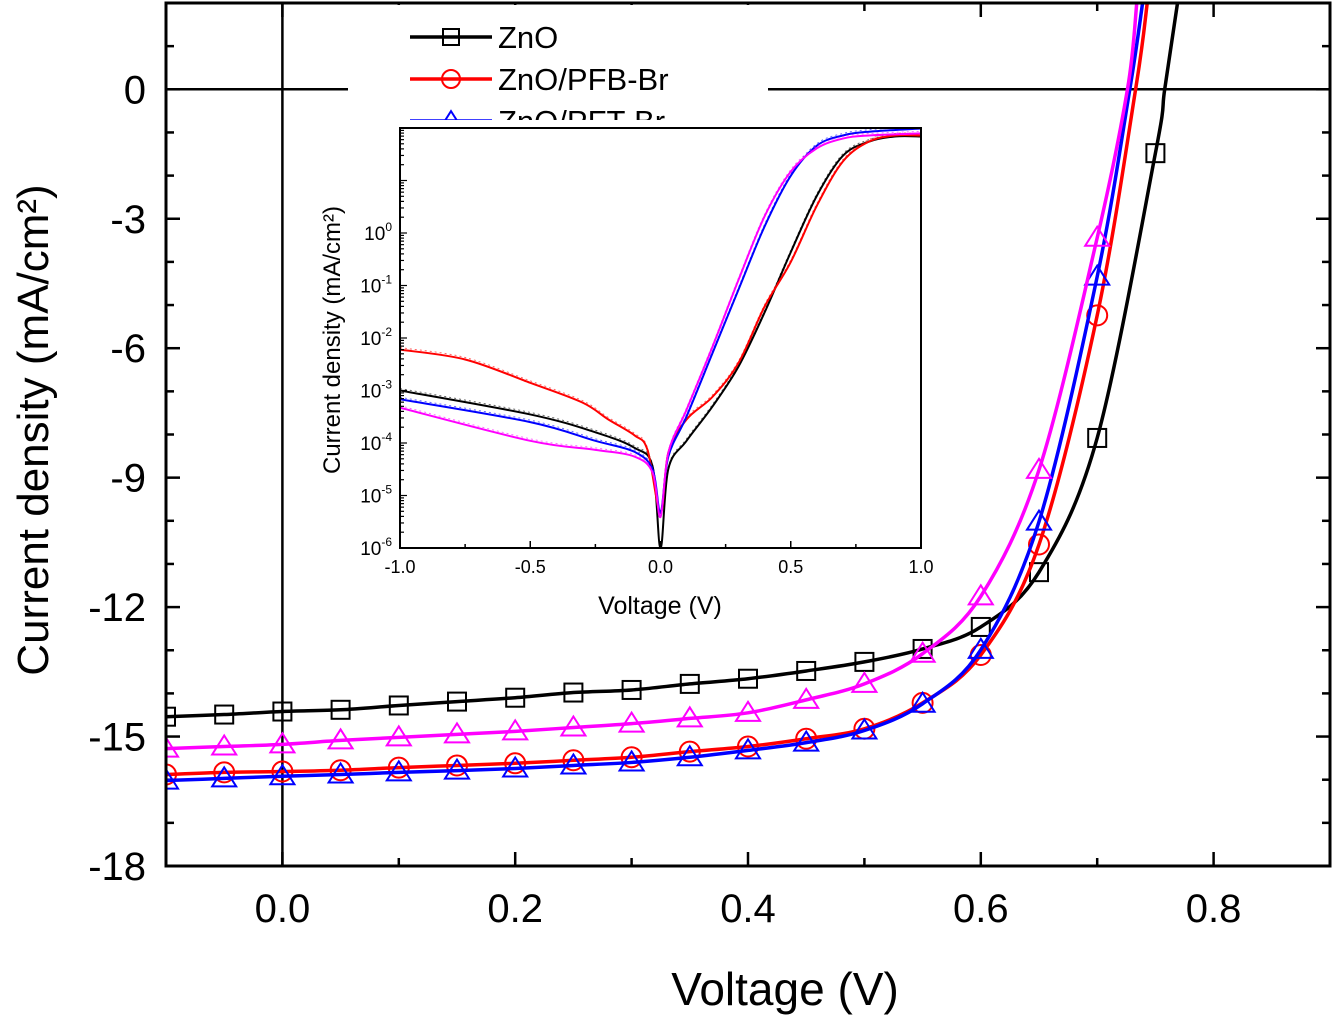 This screenshot has height=1015, width=1333. I want to click on y-tick-label: -15, so click(117, 738).